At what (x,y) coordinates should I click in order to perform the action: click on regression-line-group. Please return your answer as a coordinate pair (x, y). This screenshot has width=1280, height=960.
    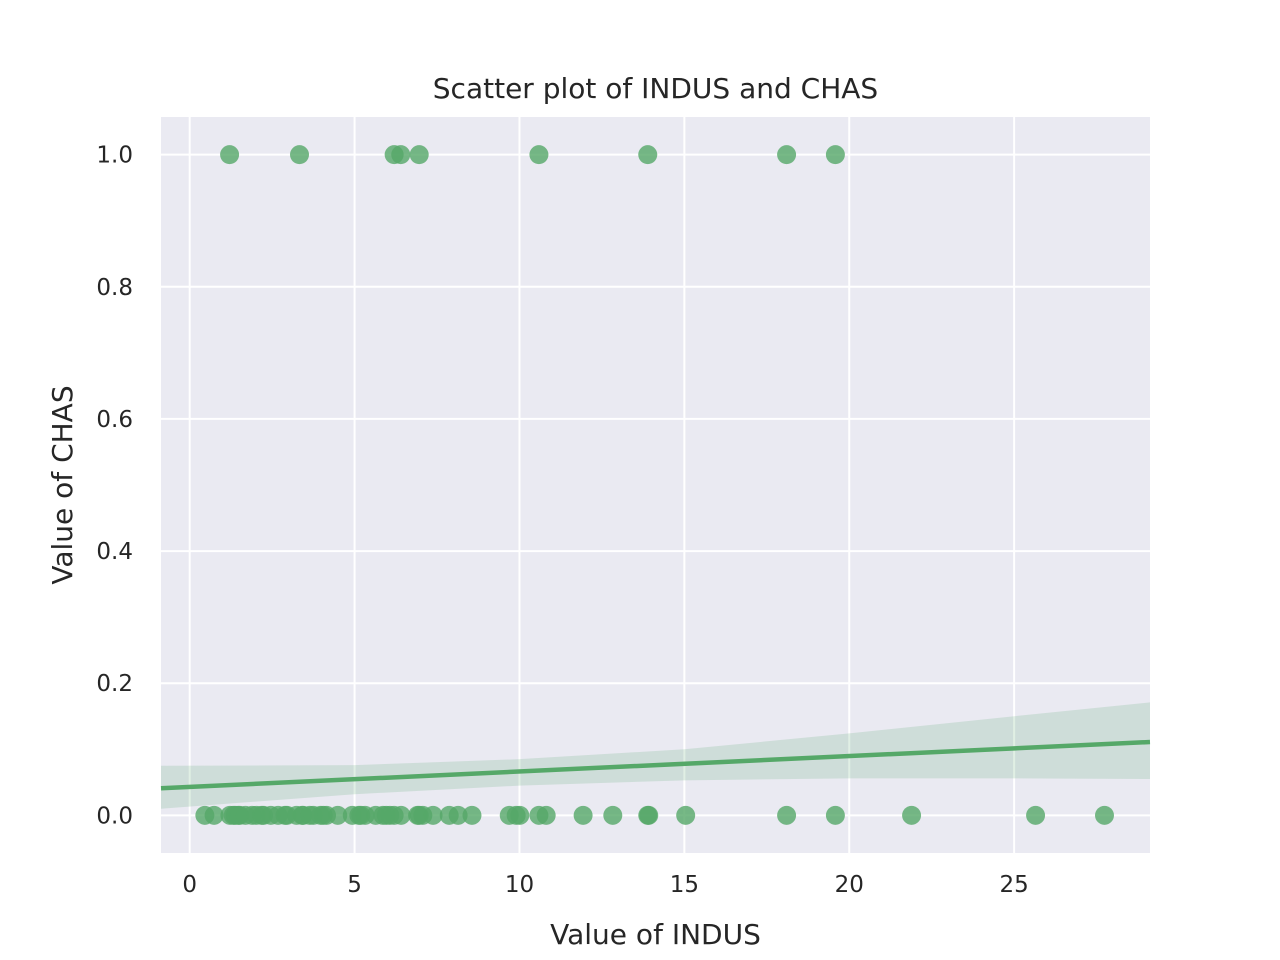
    Looking at the image, I should click on (655, 765).